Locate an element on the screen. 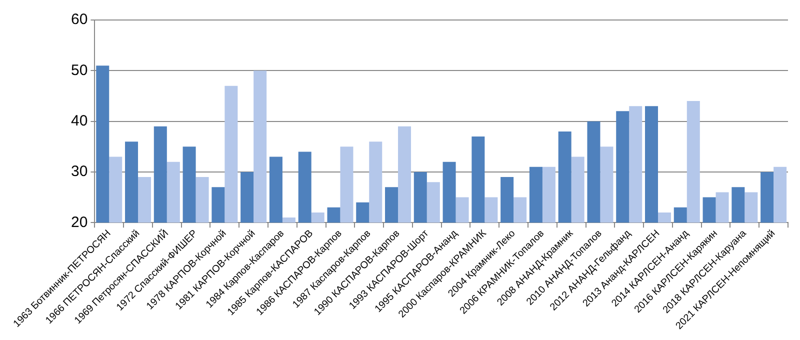 The width and height of the screenshot is (800, 340). y-tick-label: 50 is located at coordinates (79, 70).